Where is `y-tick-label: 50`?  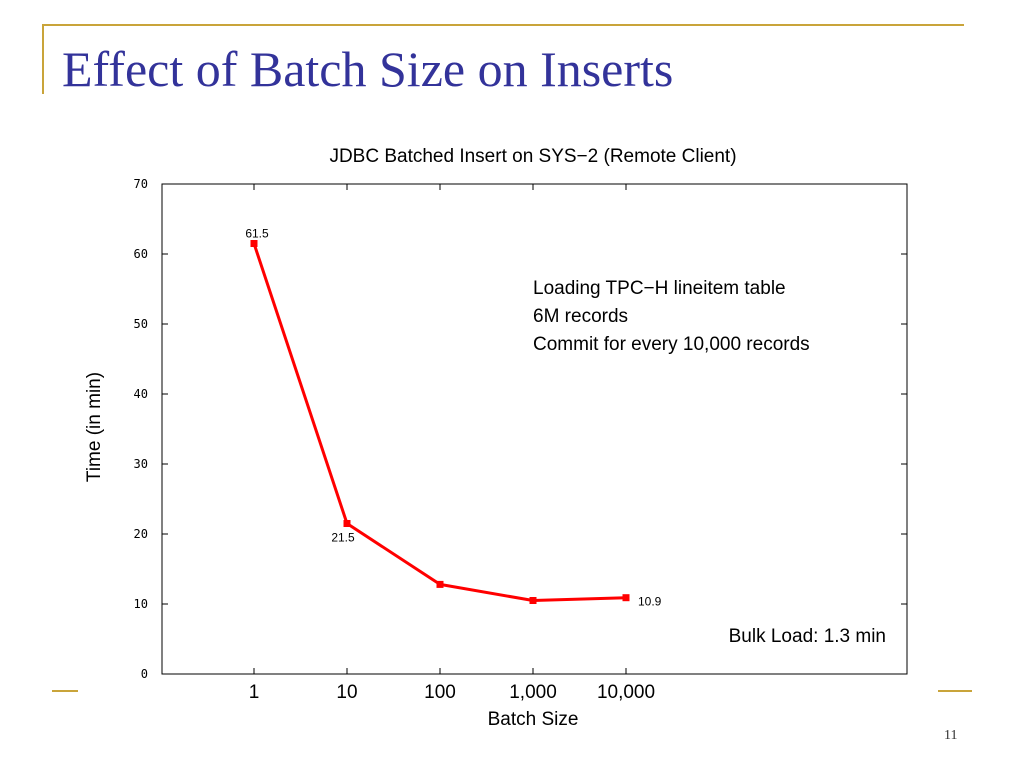 y-tick-label: 50 is located at coordinates (141, 324).